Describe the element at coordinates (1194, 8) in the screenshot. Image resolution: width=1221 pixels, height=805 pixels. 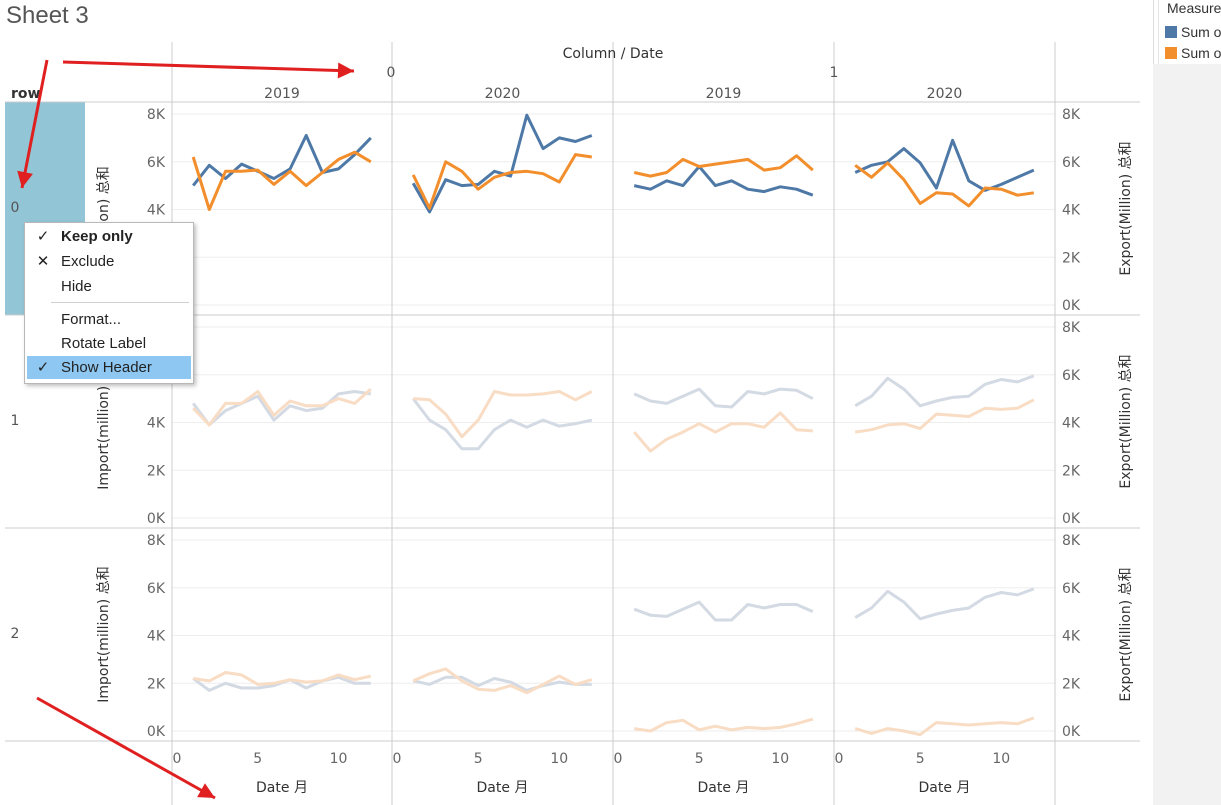
I see `legend-title: Measure` at that location.